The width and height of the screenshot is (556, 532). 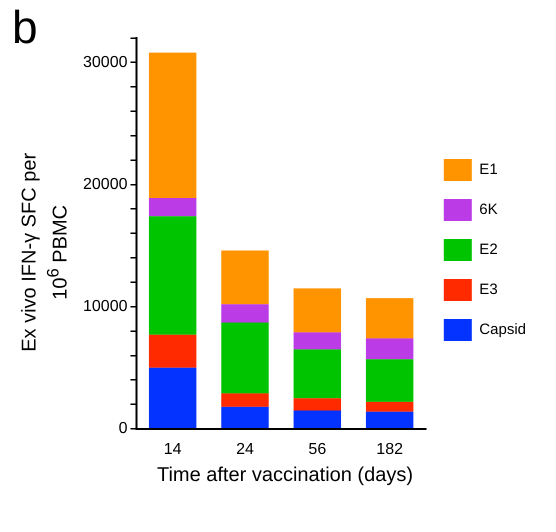 What do you see at coordinates (105, 307) in the screenshot?
I see `y-tick-label: 10000` at bounding box center [105, 307].